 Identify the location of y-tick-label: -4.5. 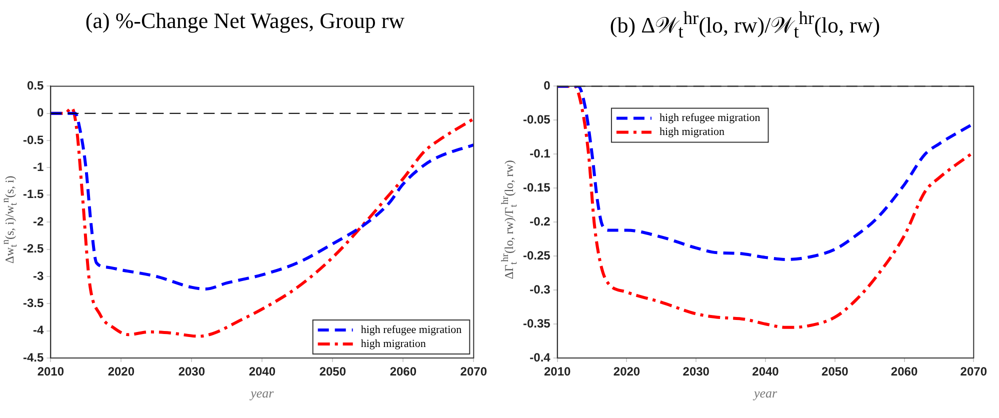
(33, 357).